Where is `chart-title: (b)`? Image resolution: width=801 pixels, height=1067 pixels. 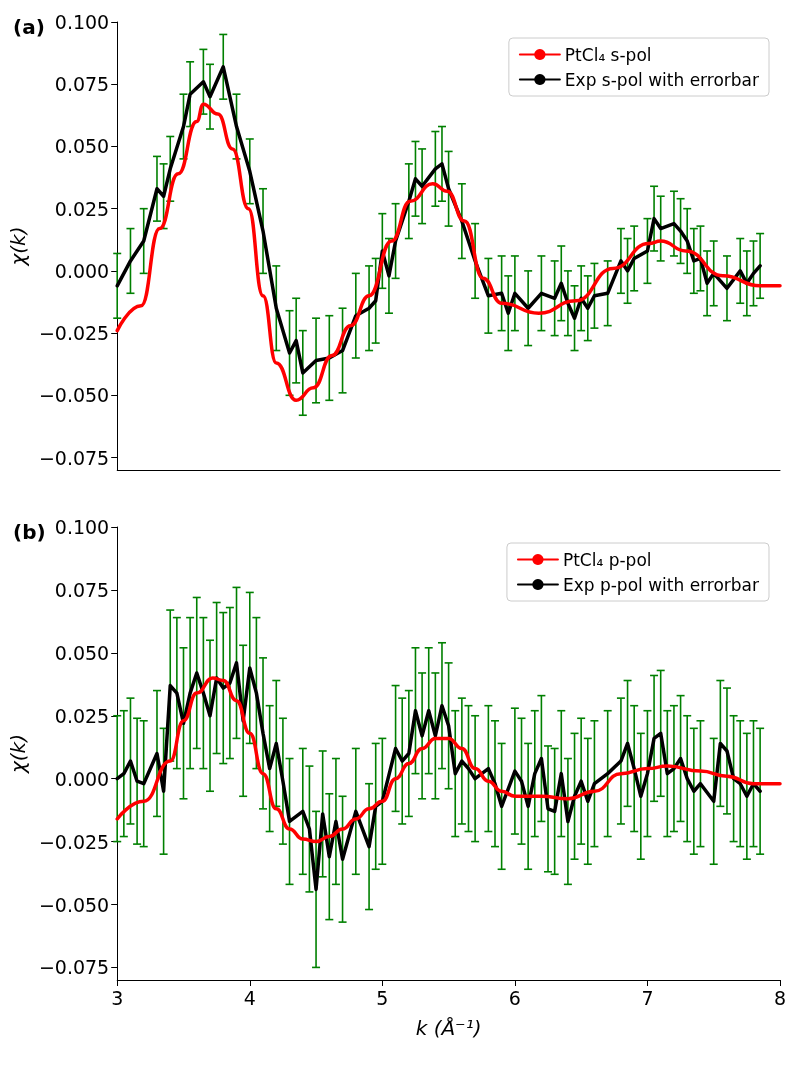
chart-title: (b) is located at coordinates (29, 532).